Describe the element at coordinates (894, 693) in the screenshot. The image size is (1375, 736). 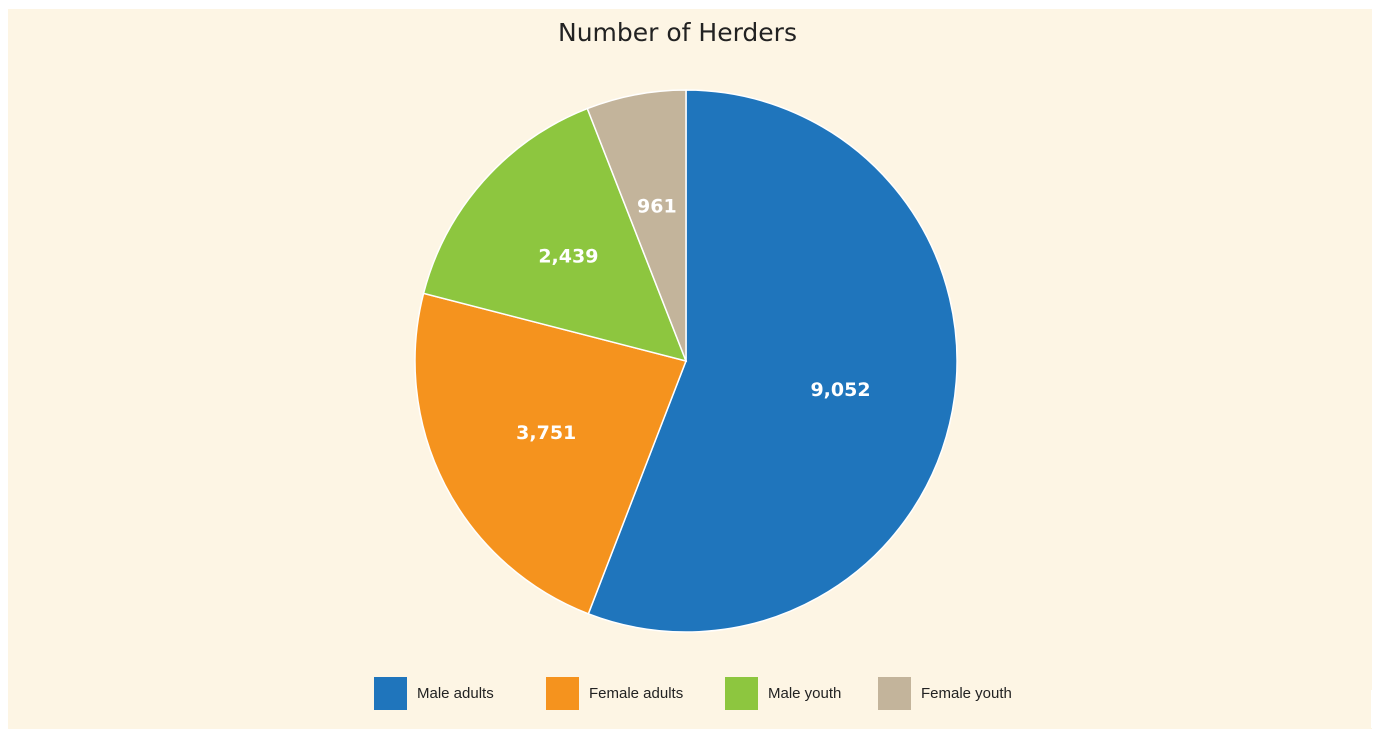
I see `legend-swatch-female-youth` at that location.